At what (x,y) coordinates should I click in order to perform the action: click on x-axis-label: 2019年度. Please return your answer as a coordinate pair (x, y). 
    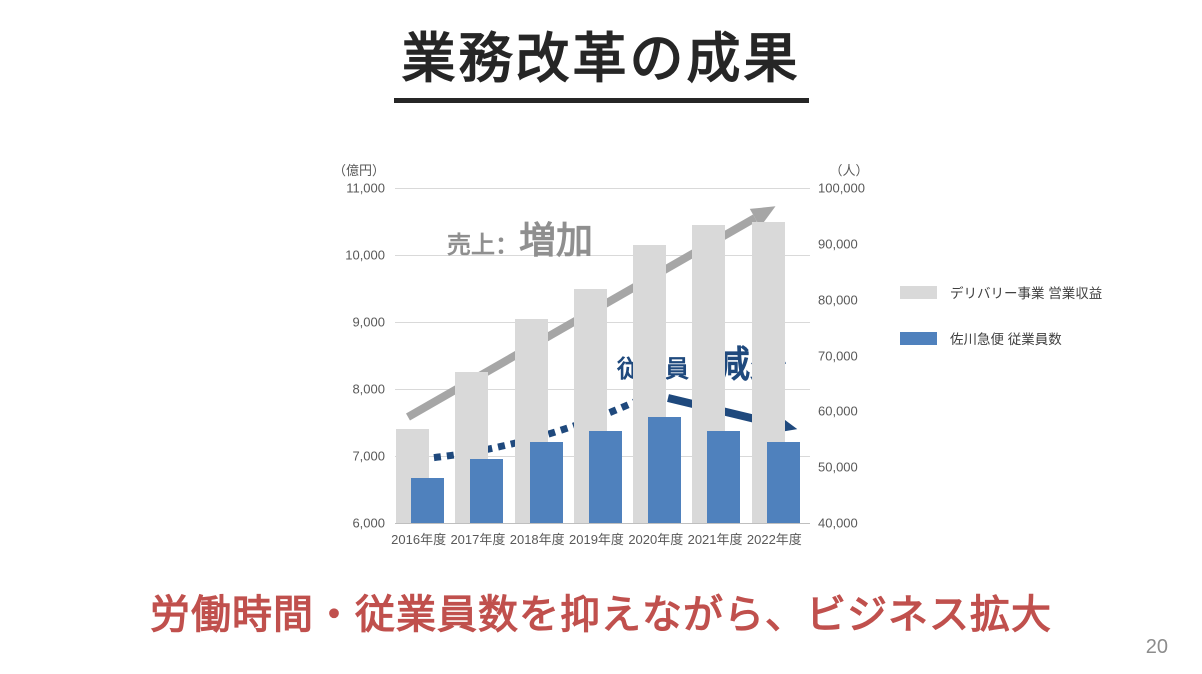
    Looking at the image, I should click on (596, 539).